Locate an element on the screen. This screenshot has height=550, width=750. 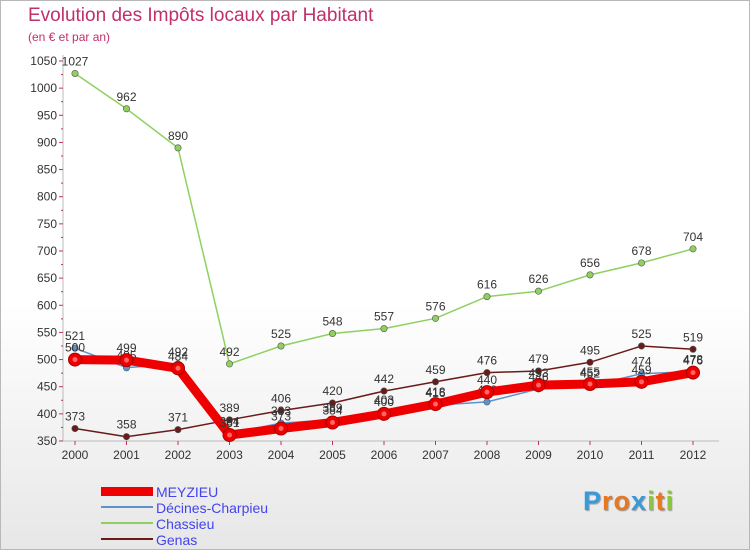
data-label: 495 is located at coordinates (590, 350).